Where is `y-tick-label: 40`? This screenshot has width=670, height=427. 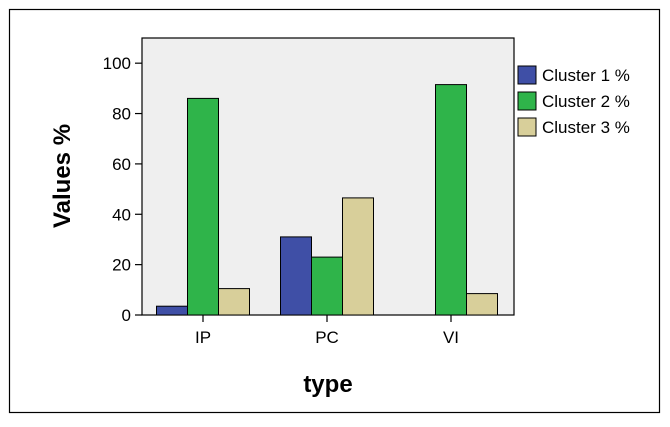 y-tick-label: 40 is located at coordinates (121, 214).